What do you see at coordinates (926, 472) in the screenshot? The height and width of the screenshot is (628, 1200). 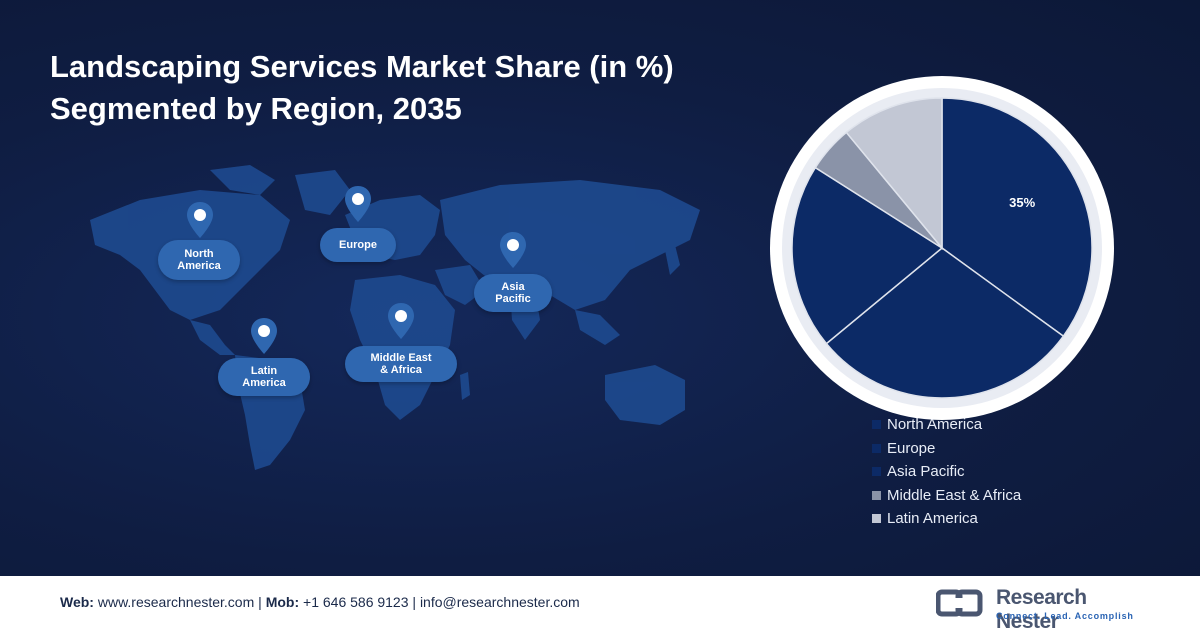 I see `legend-label: Asia Pacific` at bounding box center [926, 472].